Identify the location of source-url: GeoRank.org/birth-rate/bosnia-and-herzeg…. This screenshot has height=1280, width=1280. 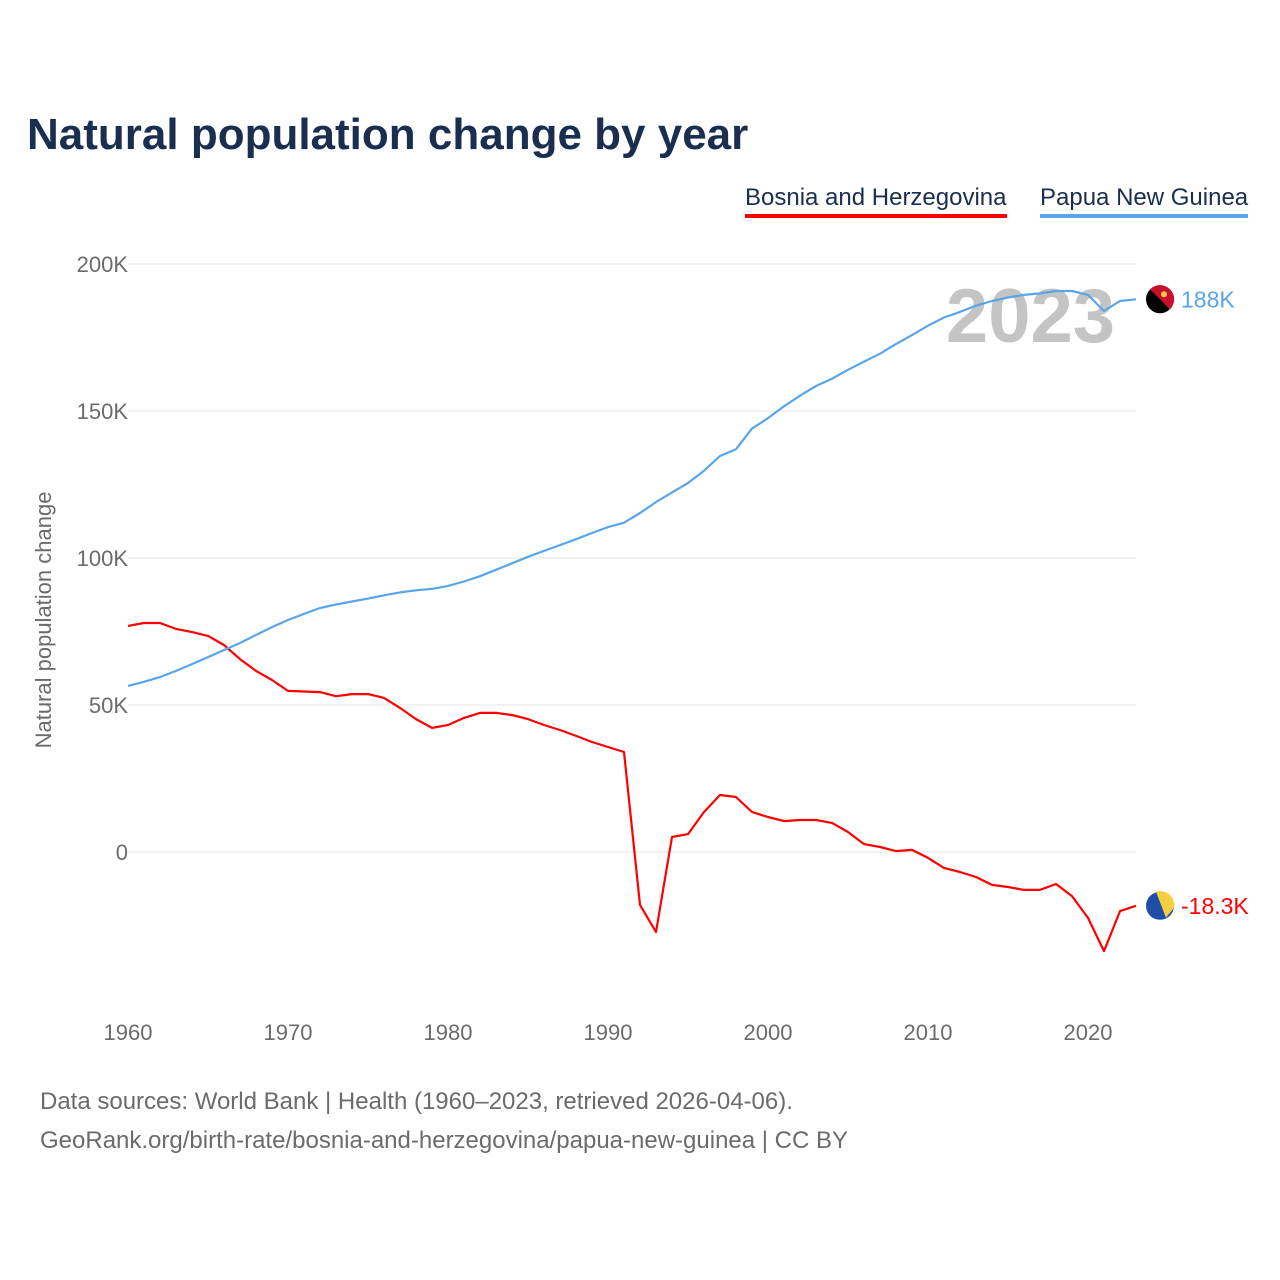
(444, 1140).